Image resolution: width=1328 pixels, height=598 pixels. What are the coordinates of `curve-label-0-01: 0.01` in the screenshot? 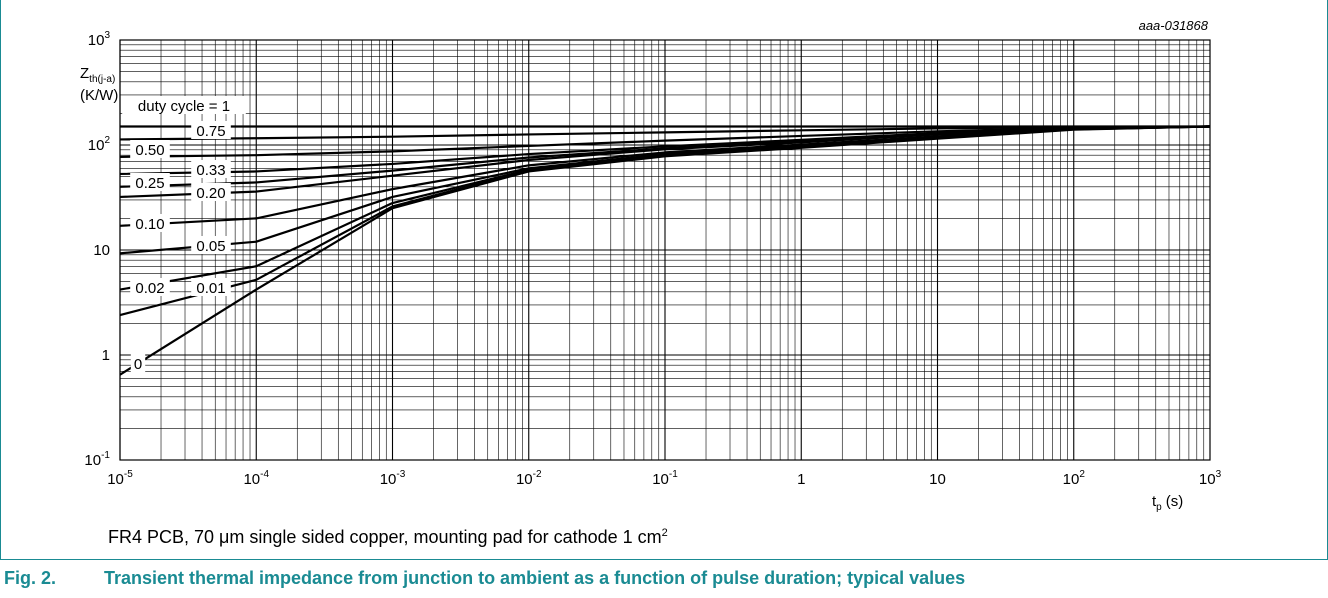 It's located at (210, 288).